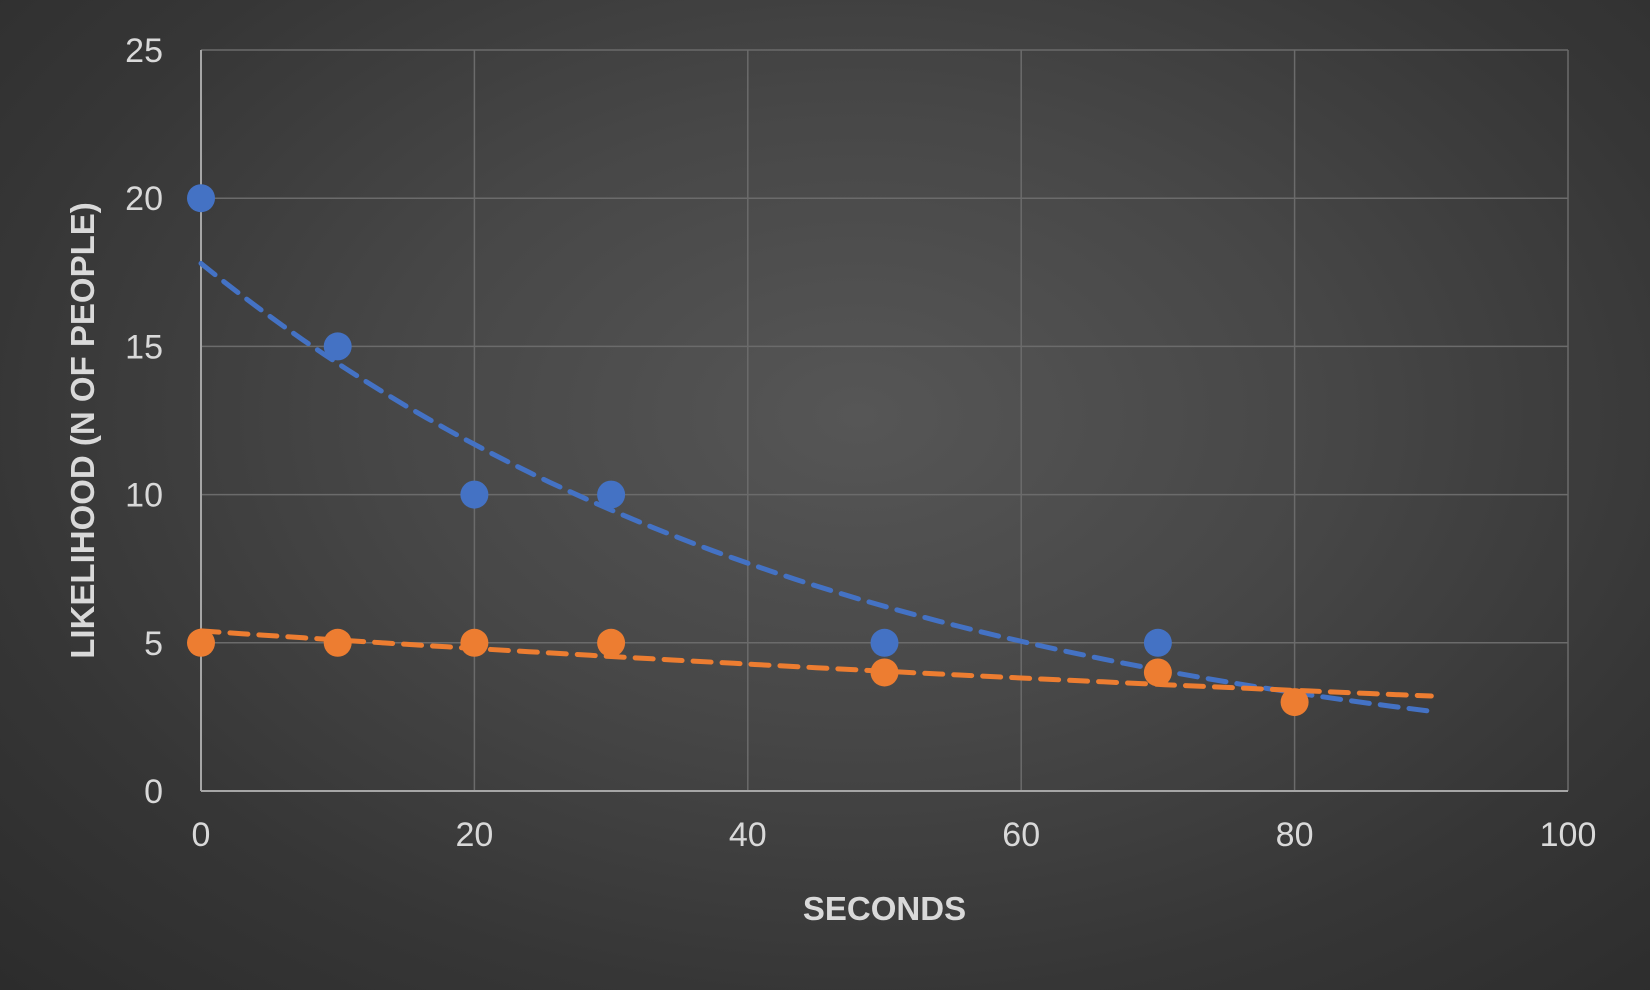  I want to click on y-tick-label: 20, so click(144, 199).